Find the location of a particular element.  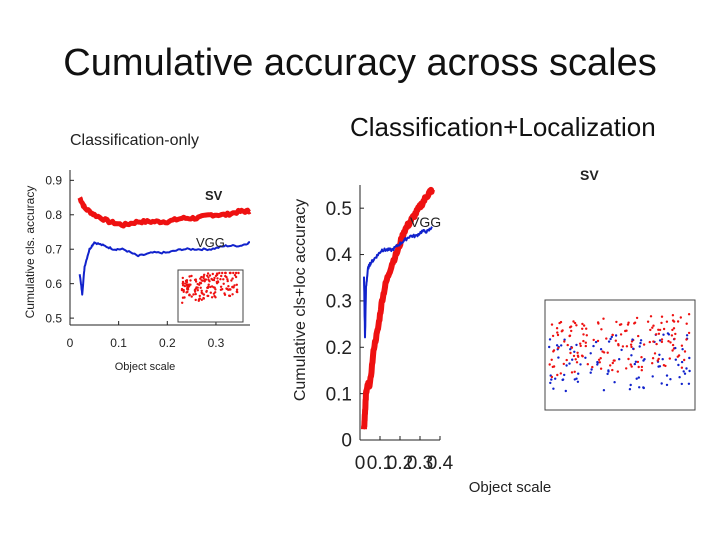

right-x-tick-label: 0.2 is located at coordinates (400, 463).